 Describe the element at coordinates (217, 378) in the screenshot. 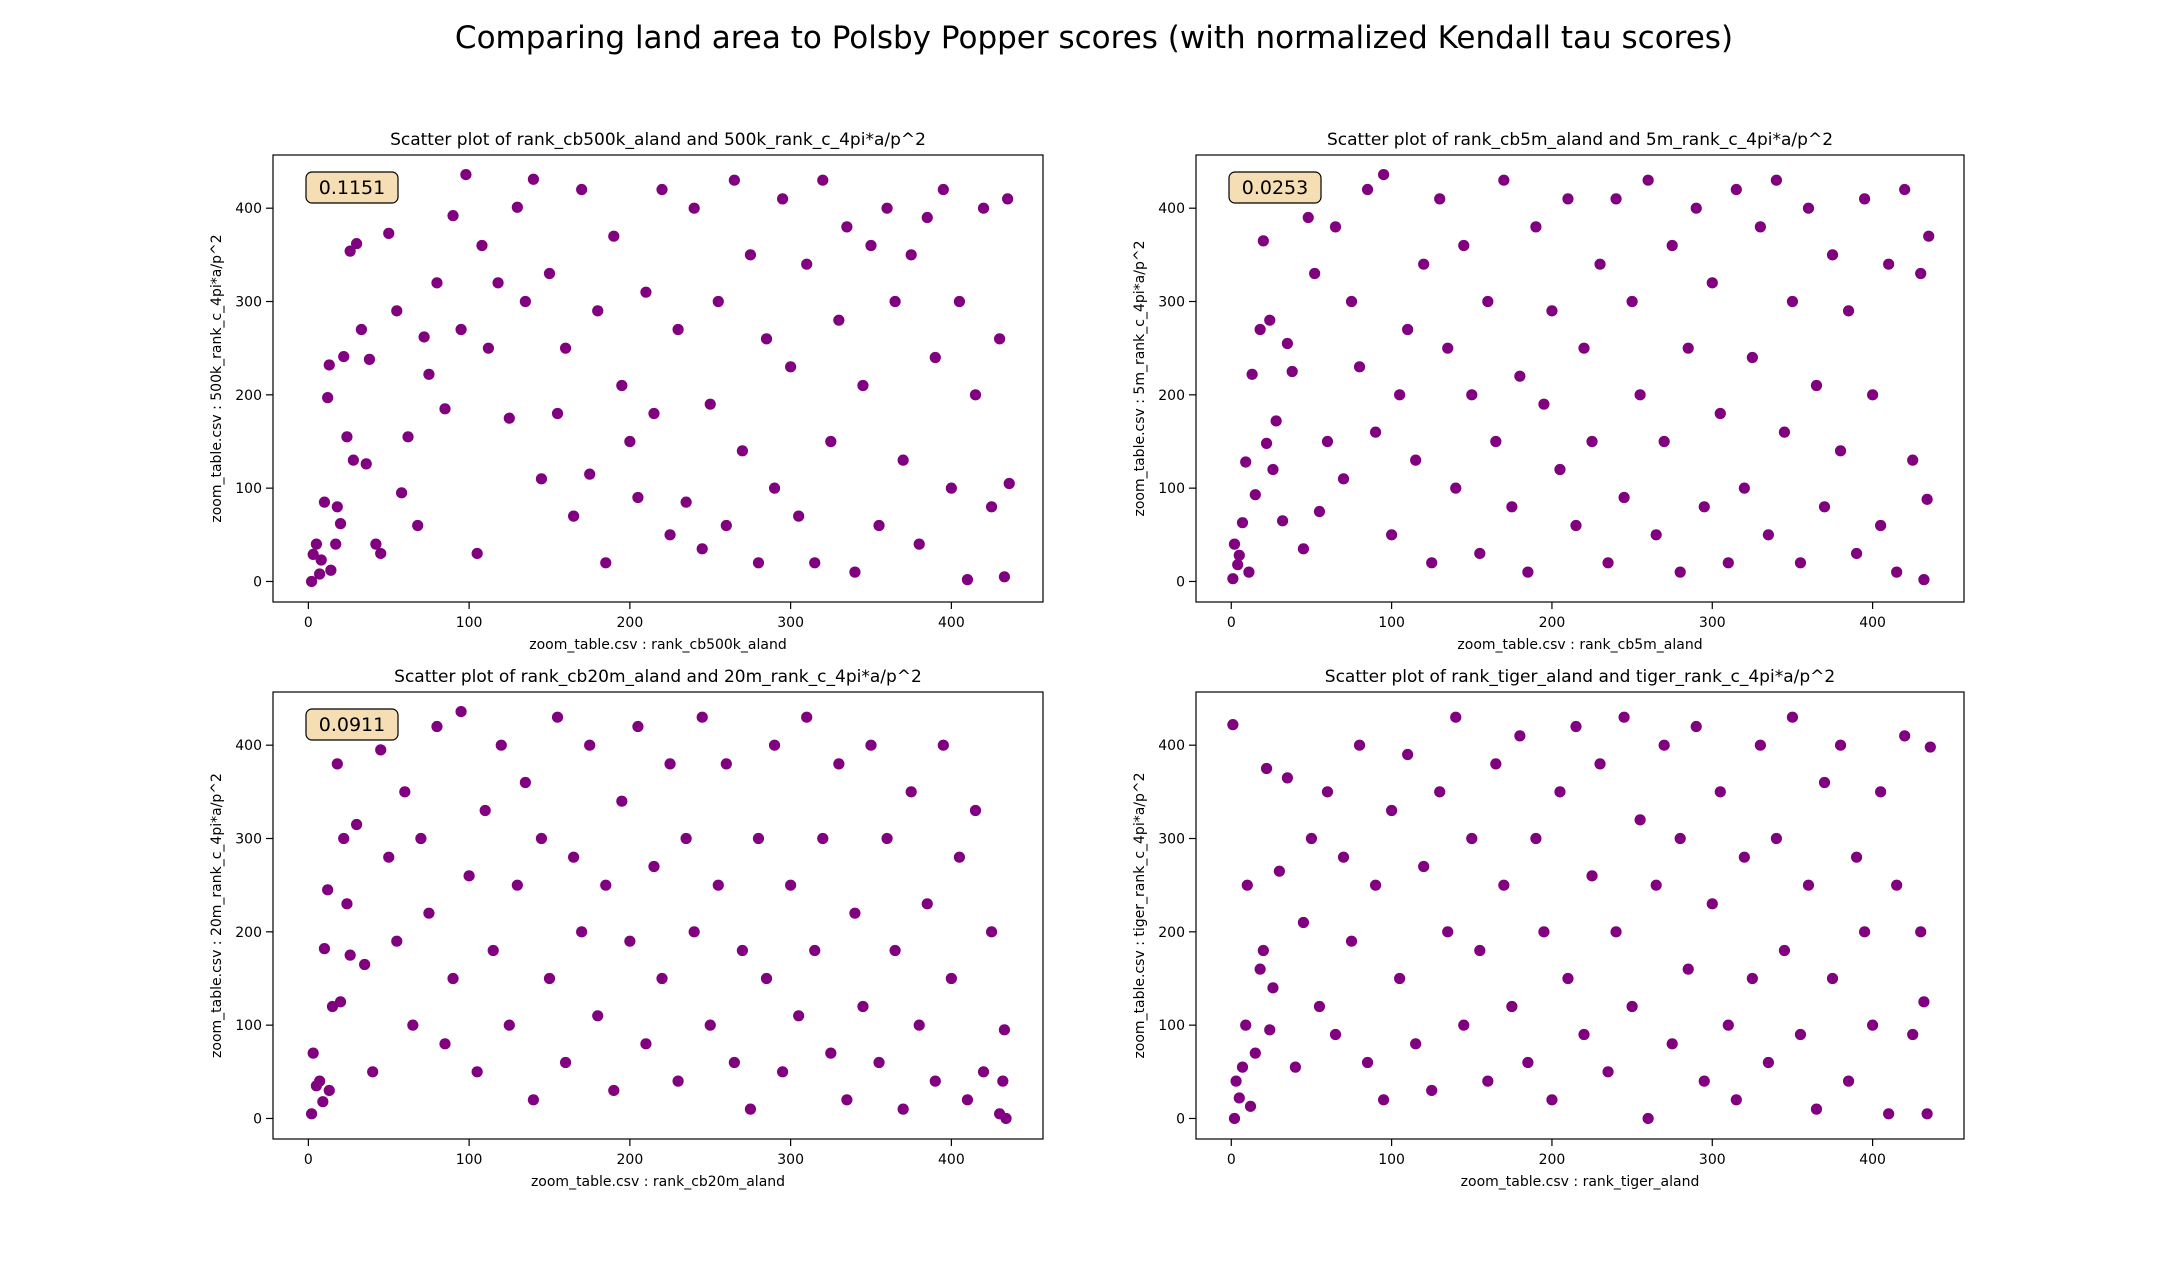

I see `y-axis-label: zoom_table.csv : 500k_rank_c_4pi*a/p^2` at that location.